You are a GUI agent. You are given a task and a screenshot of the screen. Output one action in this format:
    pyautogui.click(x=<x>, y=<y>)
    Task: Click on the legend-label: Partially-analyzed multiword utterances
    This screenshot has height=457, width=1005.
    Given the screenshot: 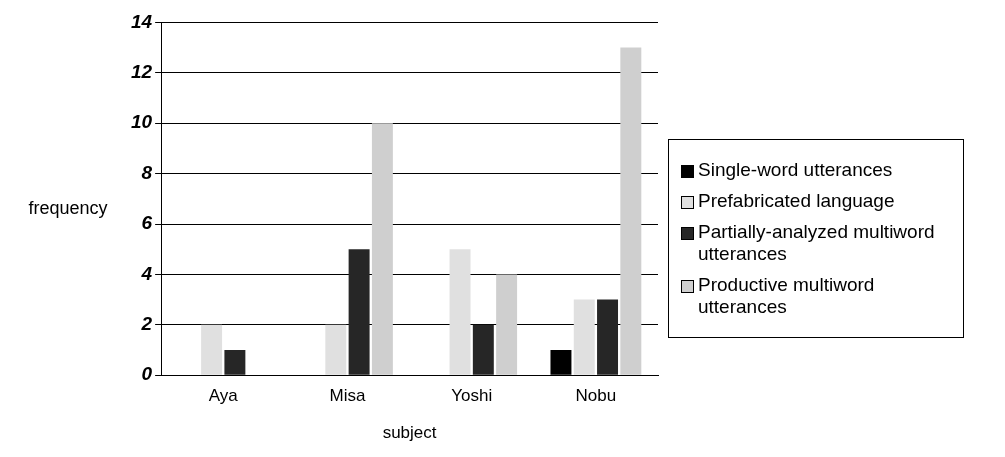 What is the action you would take?
    pyautogui.click(x=817, y=242)
    